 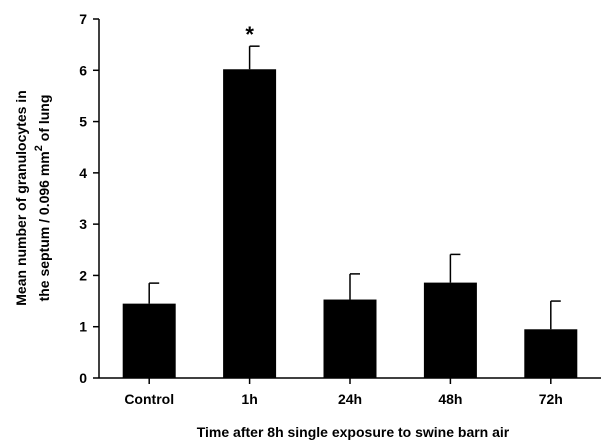 What do you see at coordinates (149, 399) in the screenshot?
I see `x-tick-label-control: Control` at bounding box center [149, 399].